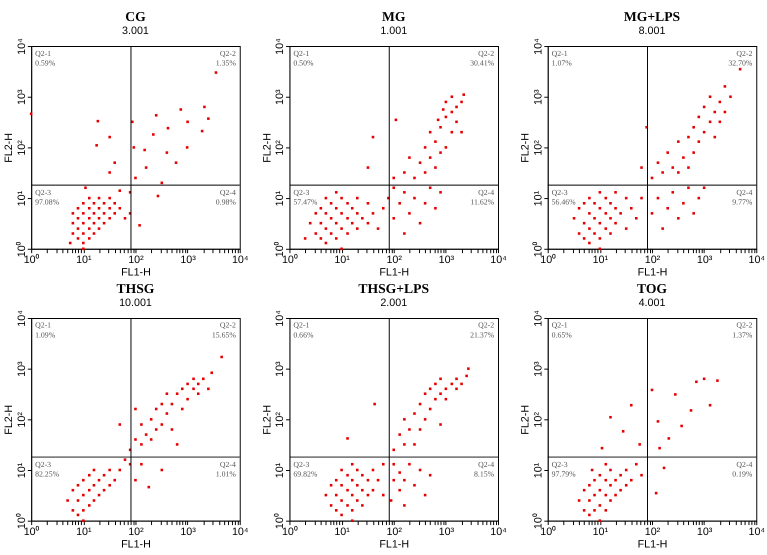  What do you see at coordinates (562, 58) in the screenshot?
I see `annotation: Q2-1 1.07%` at bounding box center [562, 58].